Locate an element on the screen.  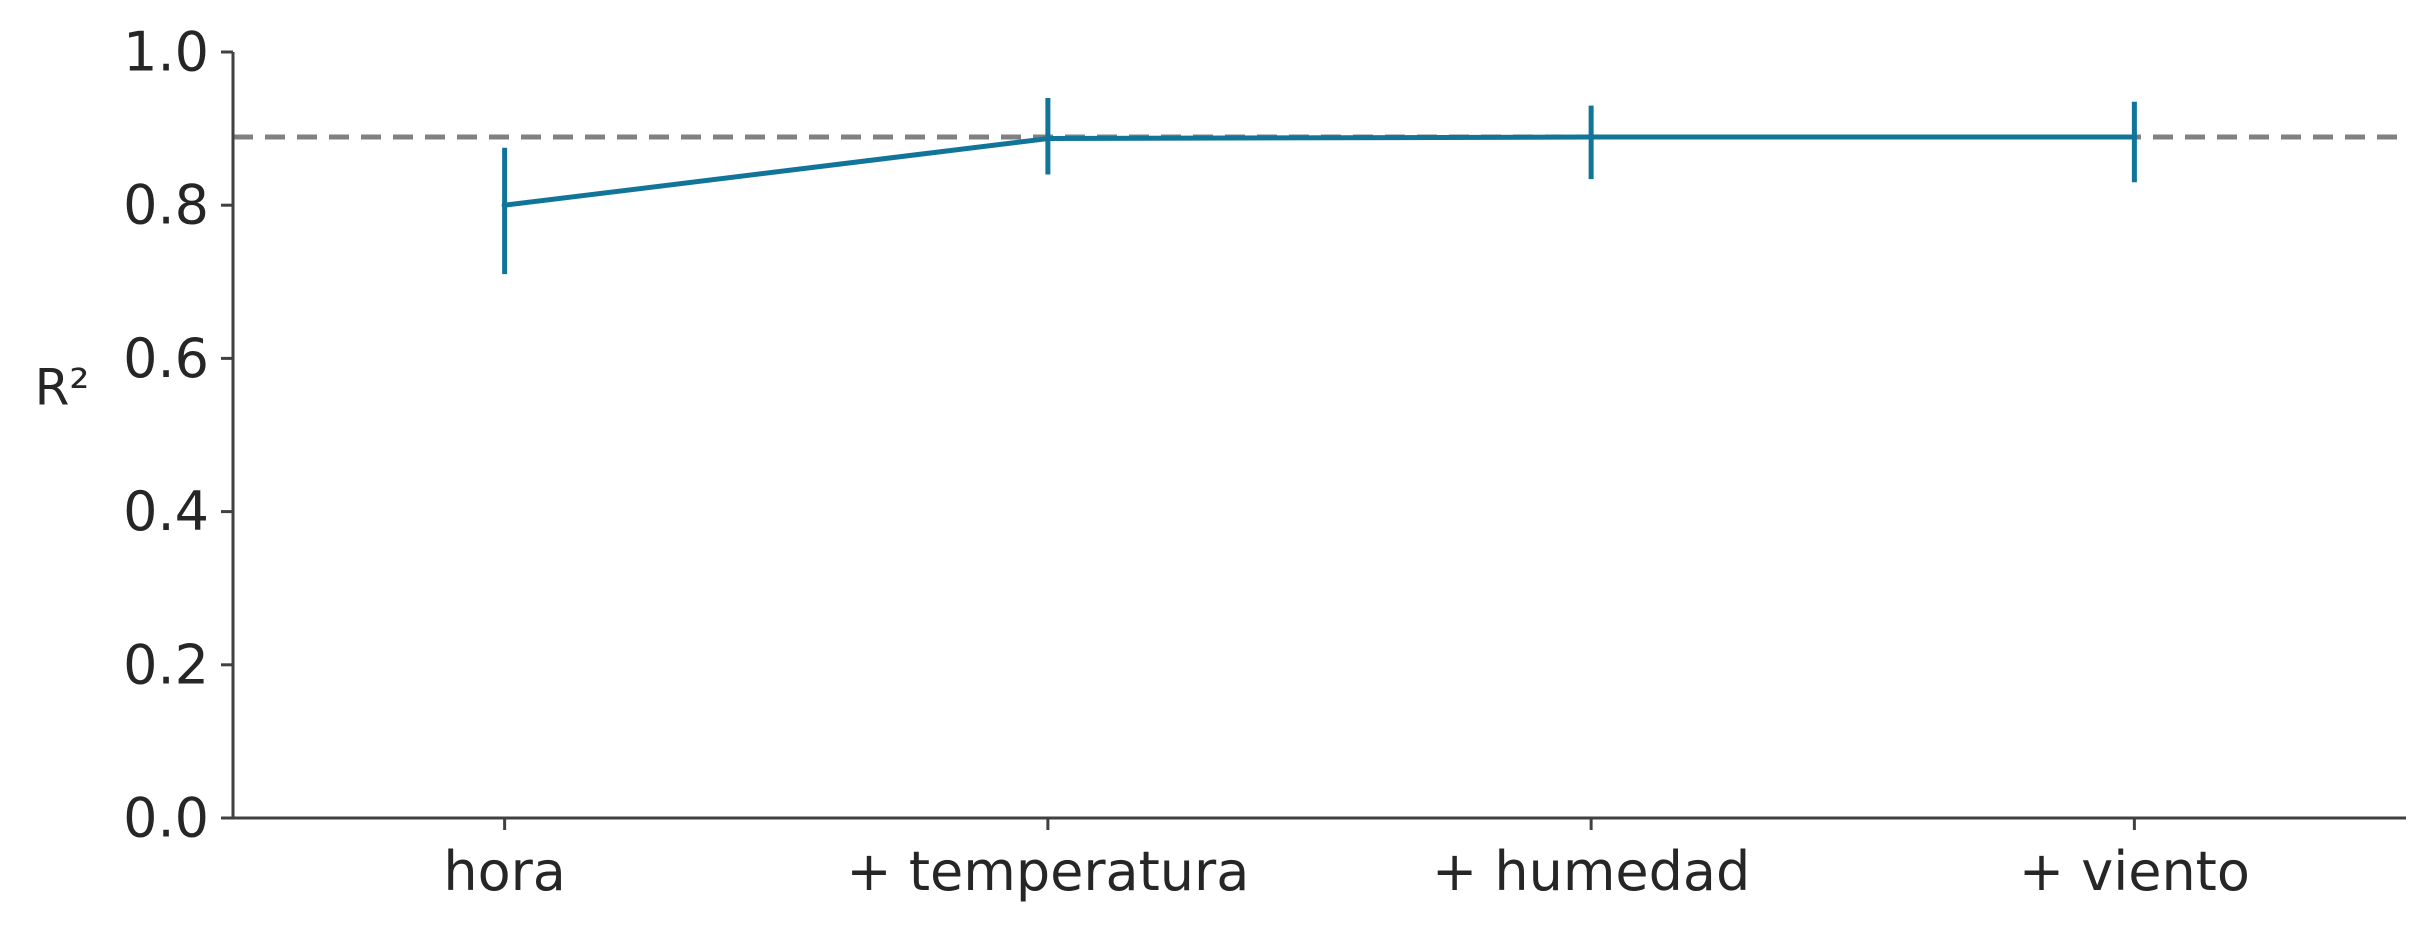
y-tick-label: 0.0 is located at coordinates (166, 818).